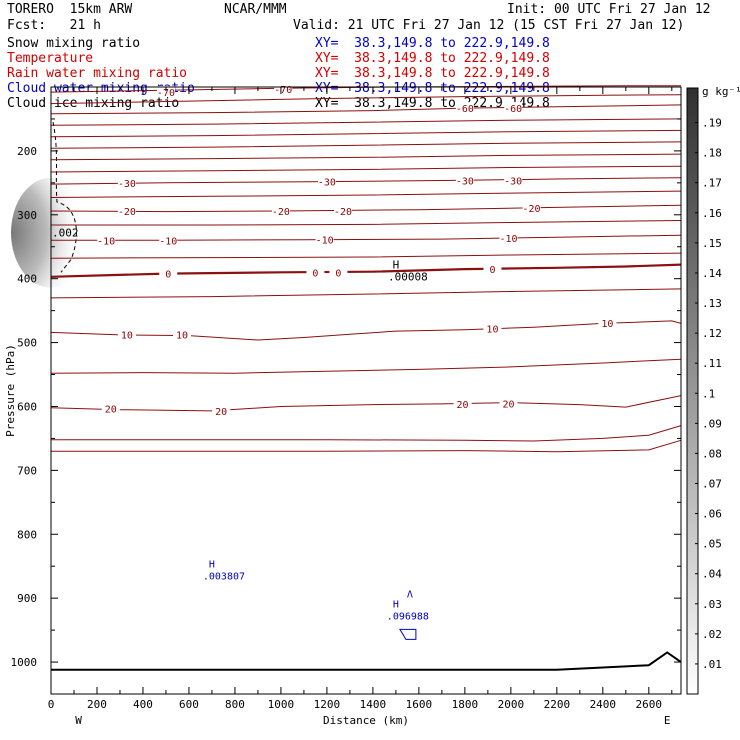 The height and width of the screenshot is (740, 740). I want to click on colorbar-tick-label: .19, so click(712, 123).